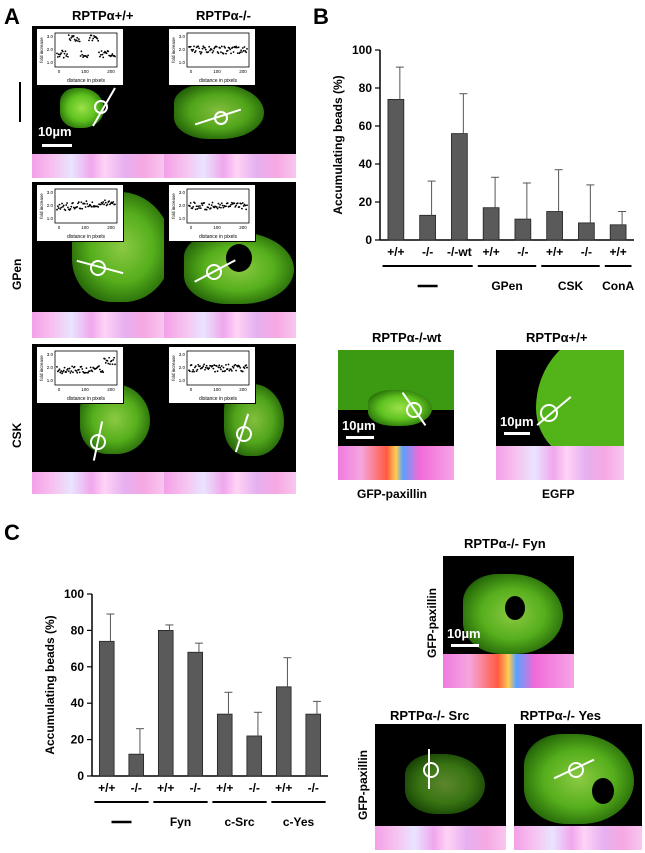 The width and height of the screenshot is (645, 853). What do you see at coordinates (78, 630) in the screenshot?
I see `y-tick-label: 80` at bounding box center [78, 630].